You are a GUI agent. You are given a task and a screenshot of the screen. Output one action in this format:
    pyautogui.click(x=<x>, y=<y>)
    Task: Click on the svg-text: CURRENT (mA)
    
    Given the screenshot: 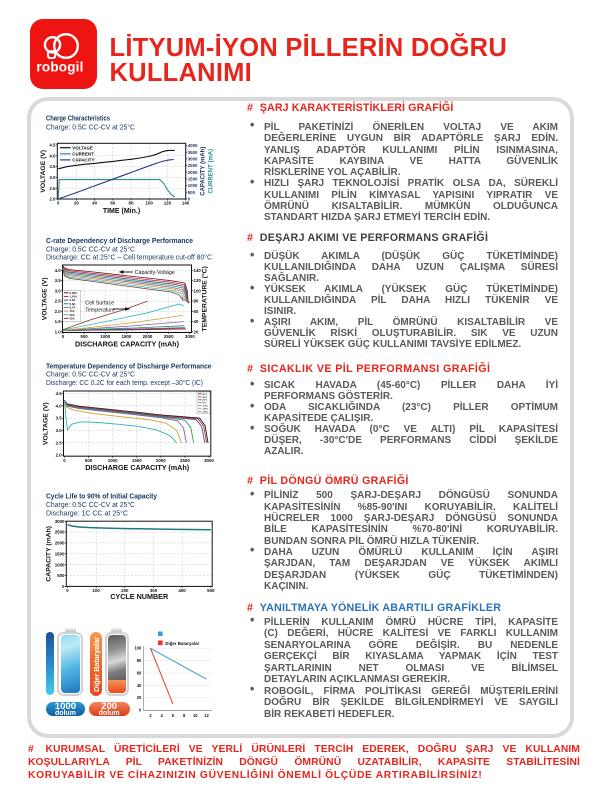 What is the action you would take?
    pyautogui.click(x=212, y=171)
    